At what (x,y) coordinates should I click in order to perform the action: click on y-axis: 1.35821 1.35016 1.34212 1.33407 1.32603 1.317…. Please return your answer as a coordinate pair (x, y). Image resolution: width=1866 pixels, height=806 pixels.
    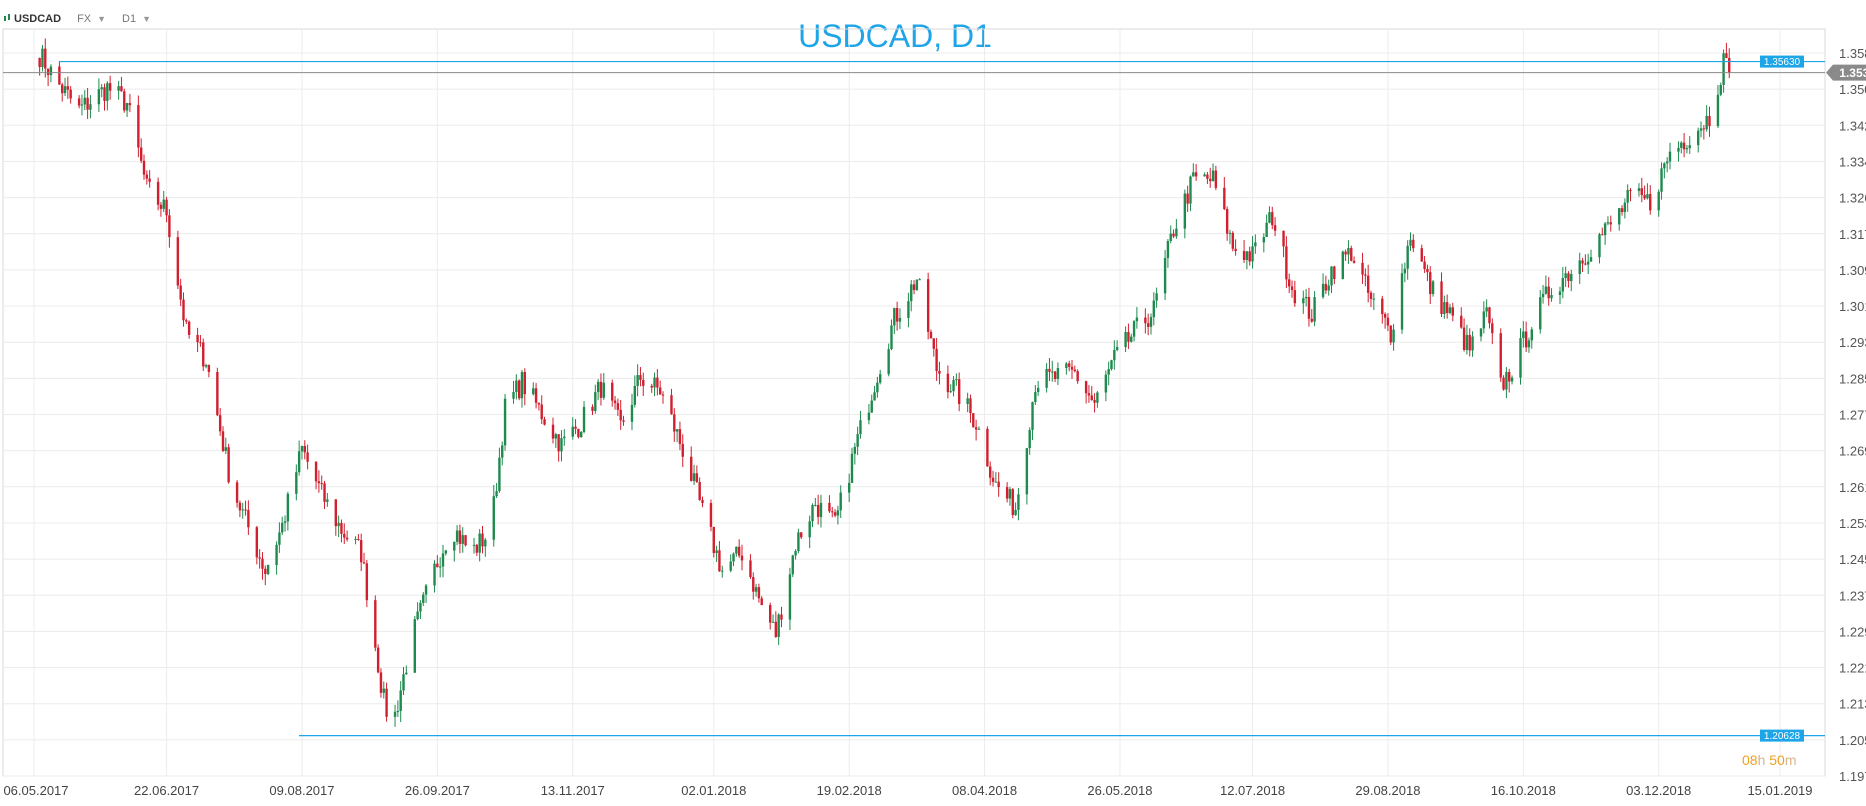
    Looking at the image, I should click on (1852, 415).